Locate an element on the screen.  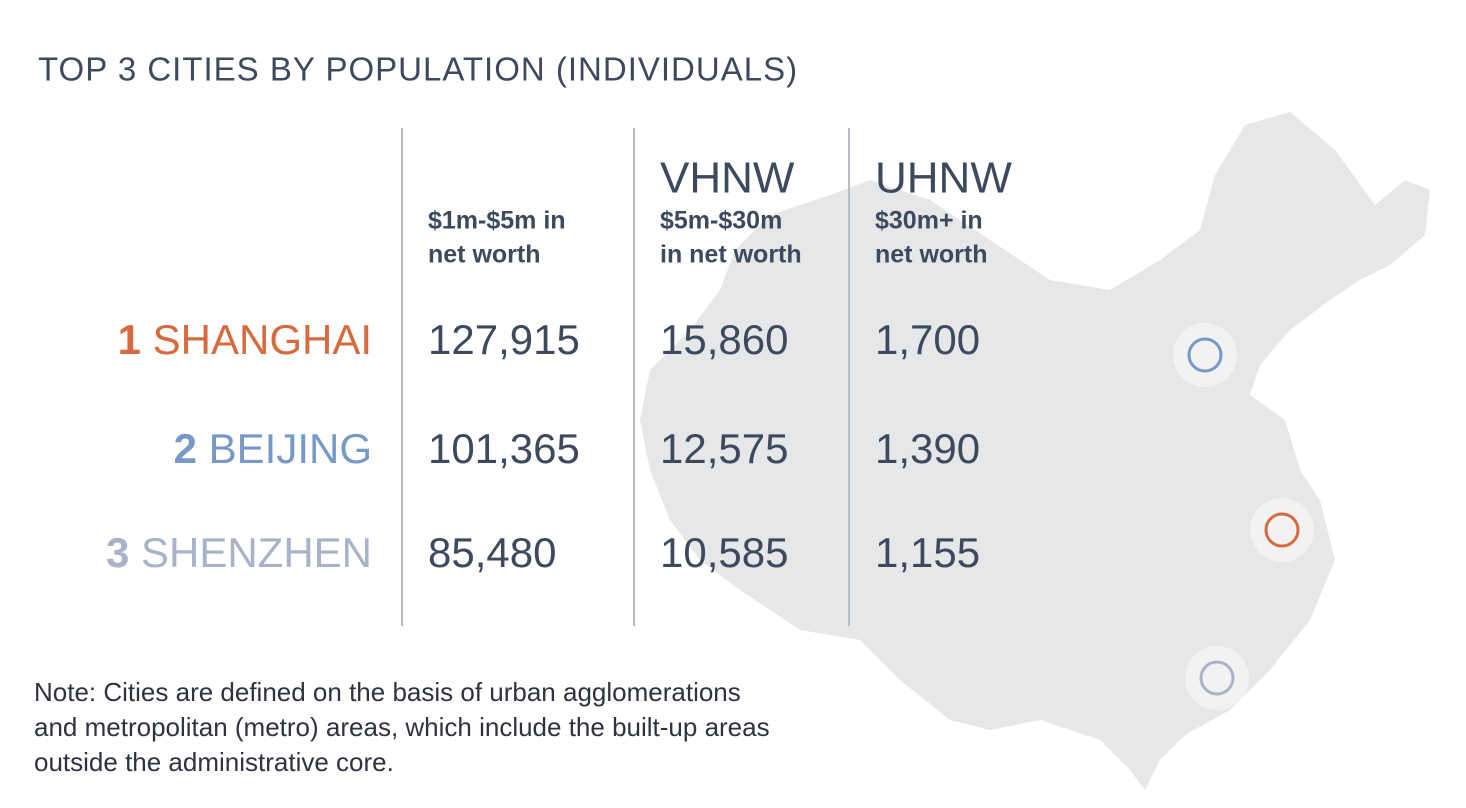
cell-value: 85,480 is located at coordinates (492, 552).